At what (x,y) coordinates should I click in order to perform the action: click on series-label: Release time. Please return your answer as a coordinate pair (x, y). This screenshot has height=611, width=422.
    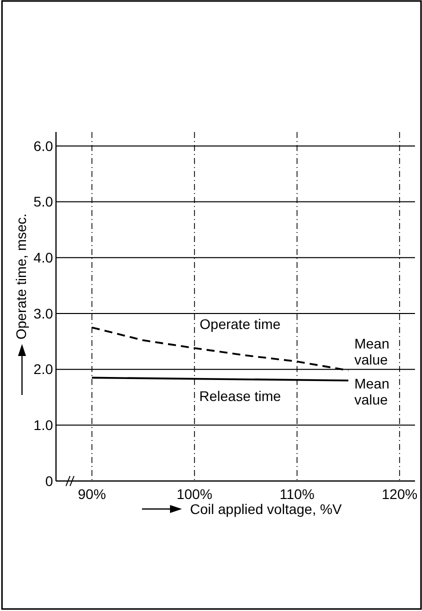
    Looking at the image, I should click on (240, 396).